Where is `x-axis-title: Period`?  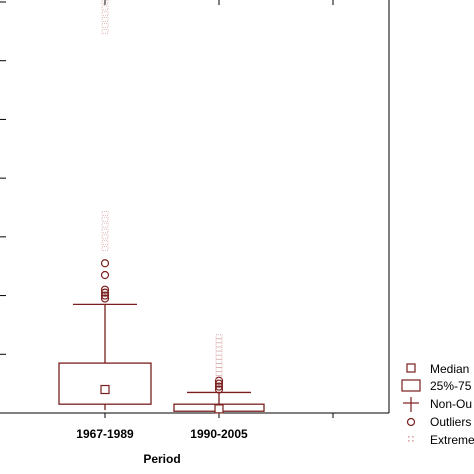
x-axis-title: Period is located at coordinates (161, 459).